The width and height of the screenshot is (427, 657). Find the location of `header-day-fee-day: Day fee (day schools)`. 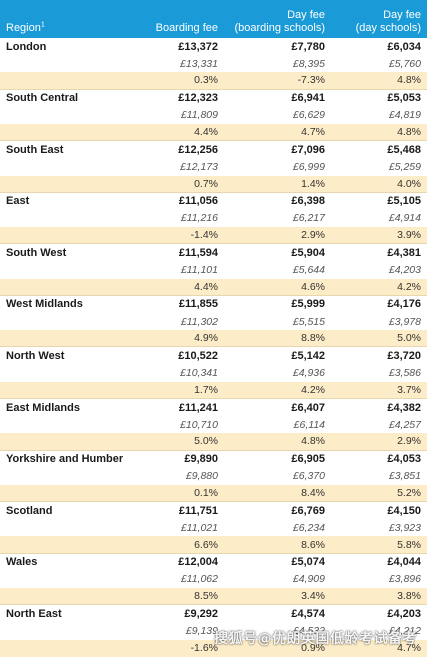

header-day-fee-day: Day fee (day schools) is located at coordinates (377, 22).